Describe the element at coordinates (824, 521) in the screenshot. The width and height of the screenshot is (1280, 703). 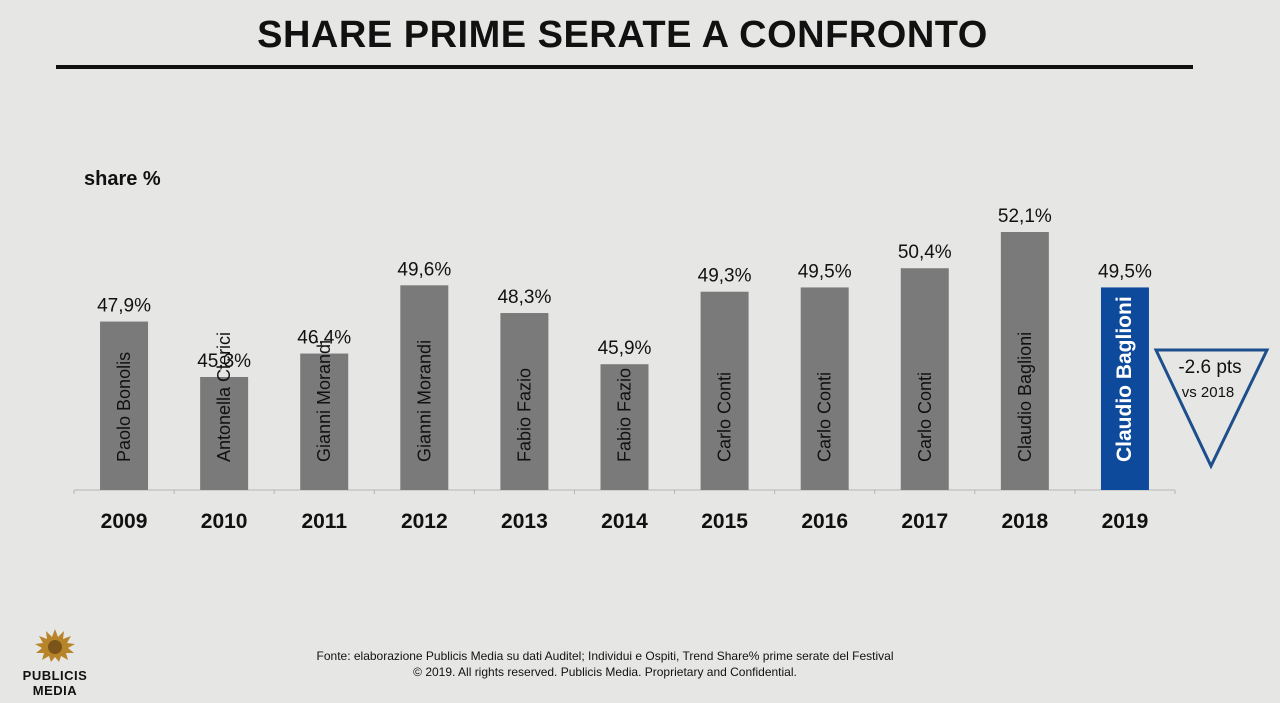
I see `category-label-2016: 2016` at that location.